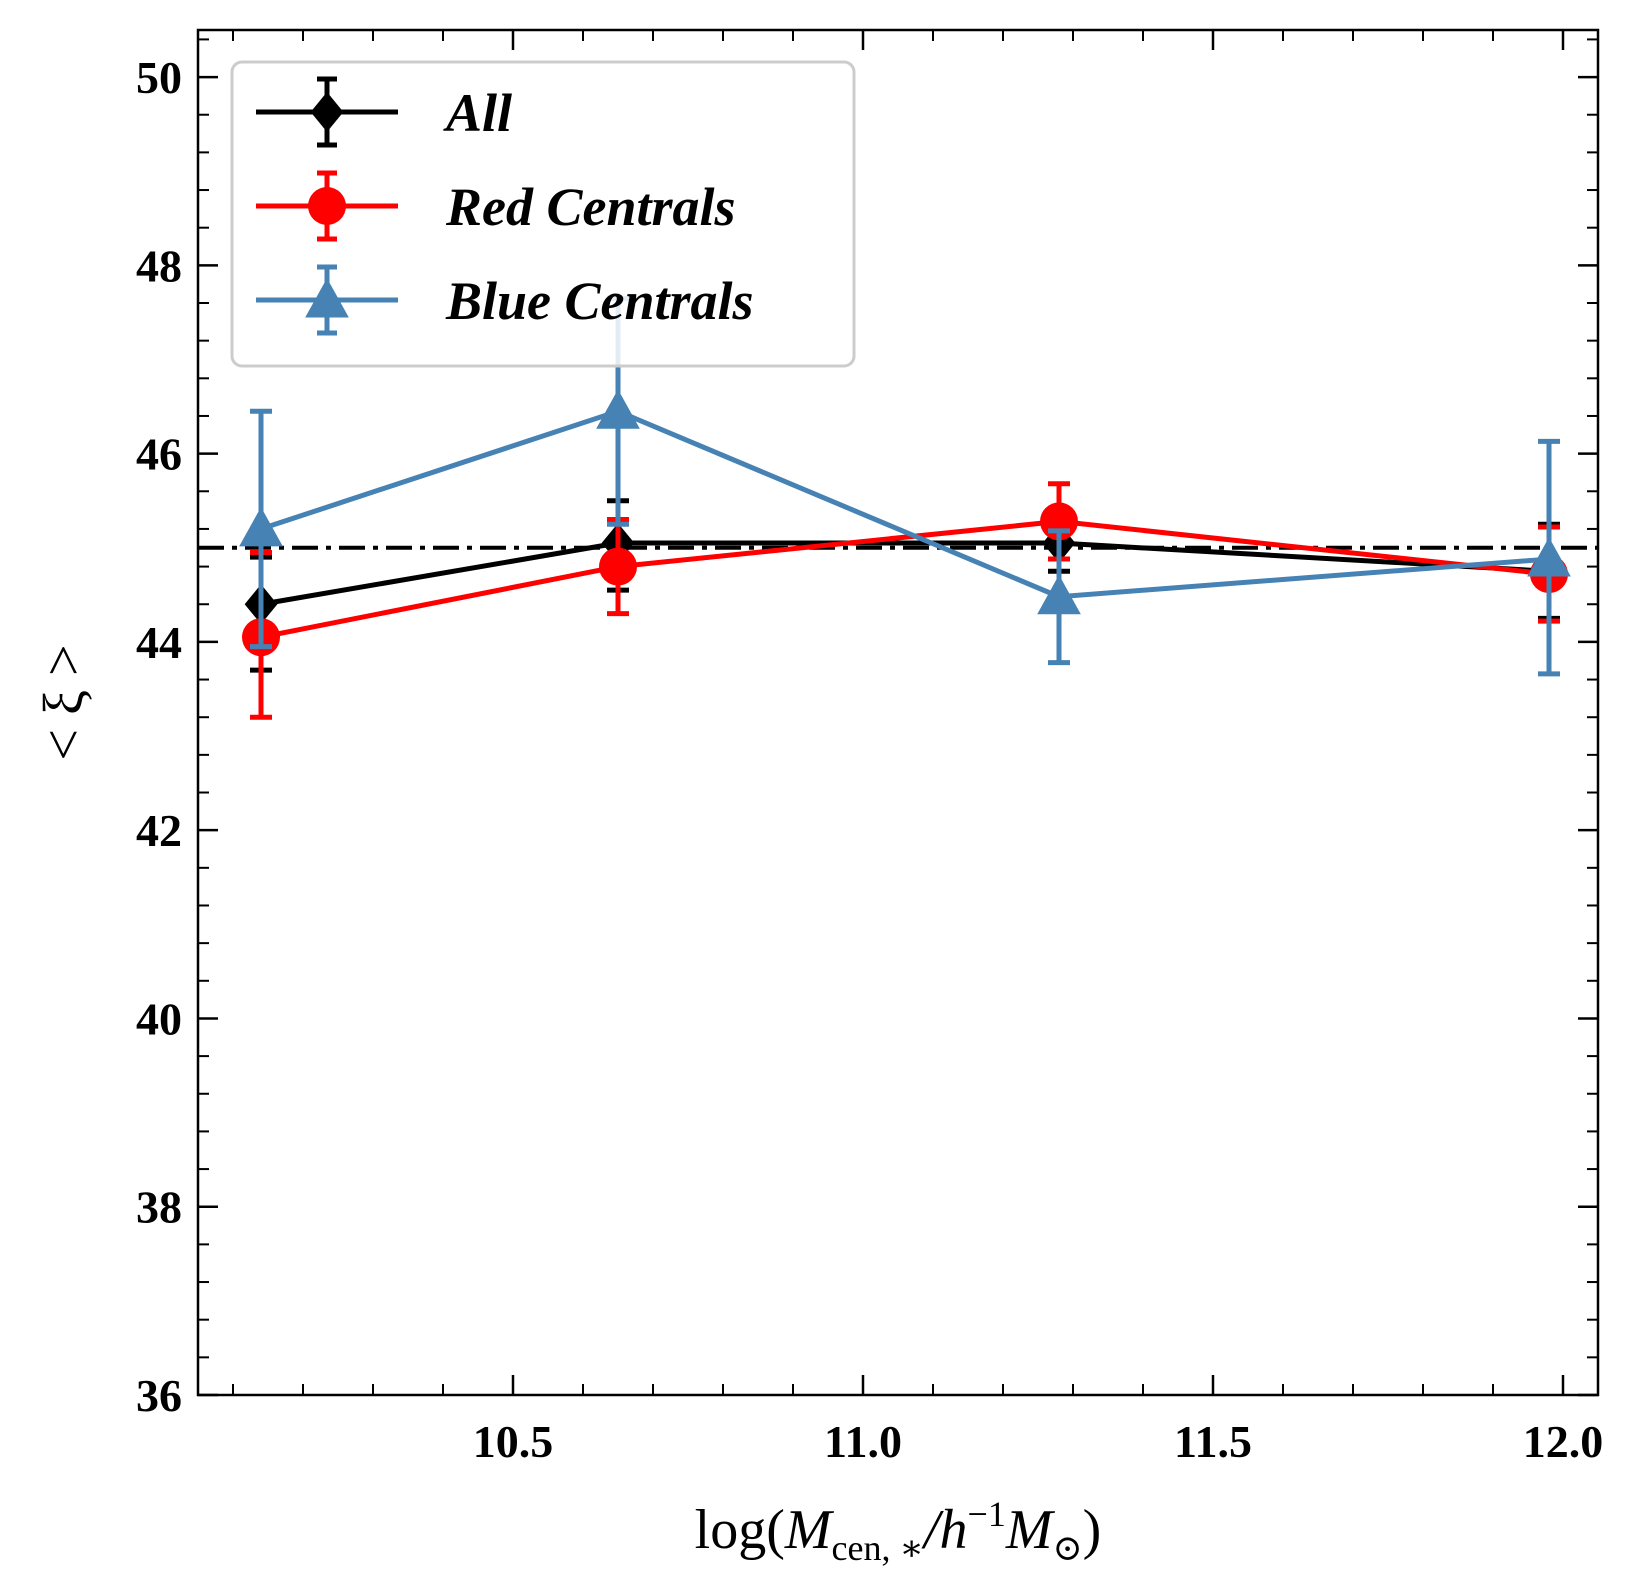  Describe the element at coordinates (159, 265) in the screenshot. I see `y-tick-label: 48` at that location.